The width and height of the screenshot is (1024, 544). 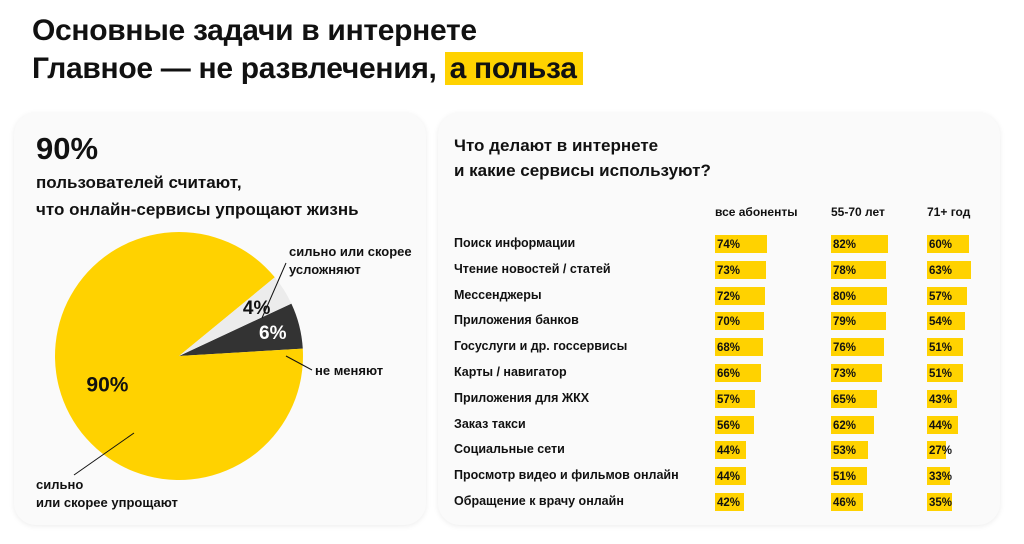 What do you see at coordinates (858, 212) in the screenshot?
I see `column-header: 55-70 лет` at bounding box center [858, 212].